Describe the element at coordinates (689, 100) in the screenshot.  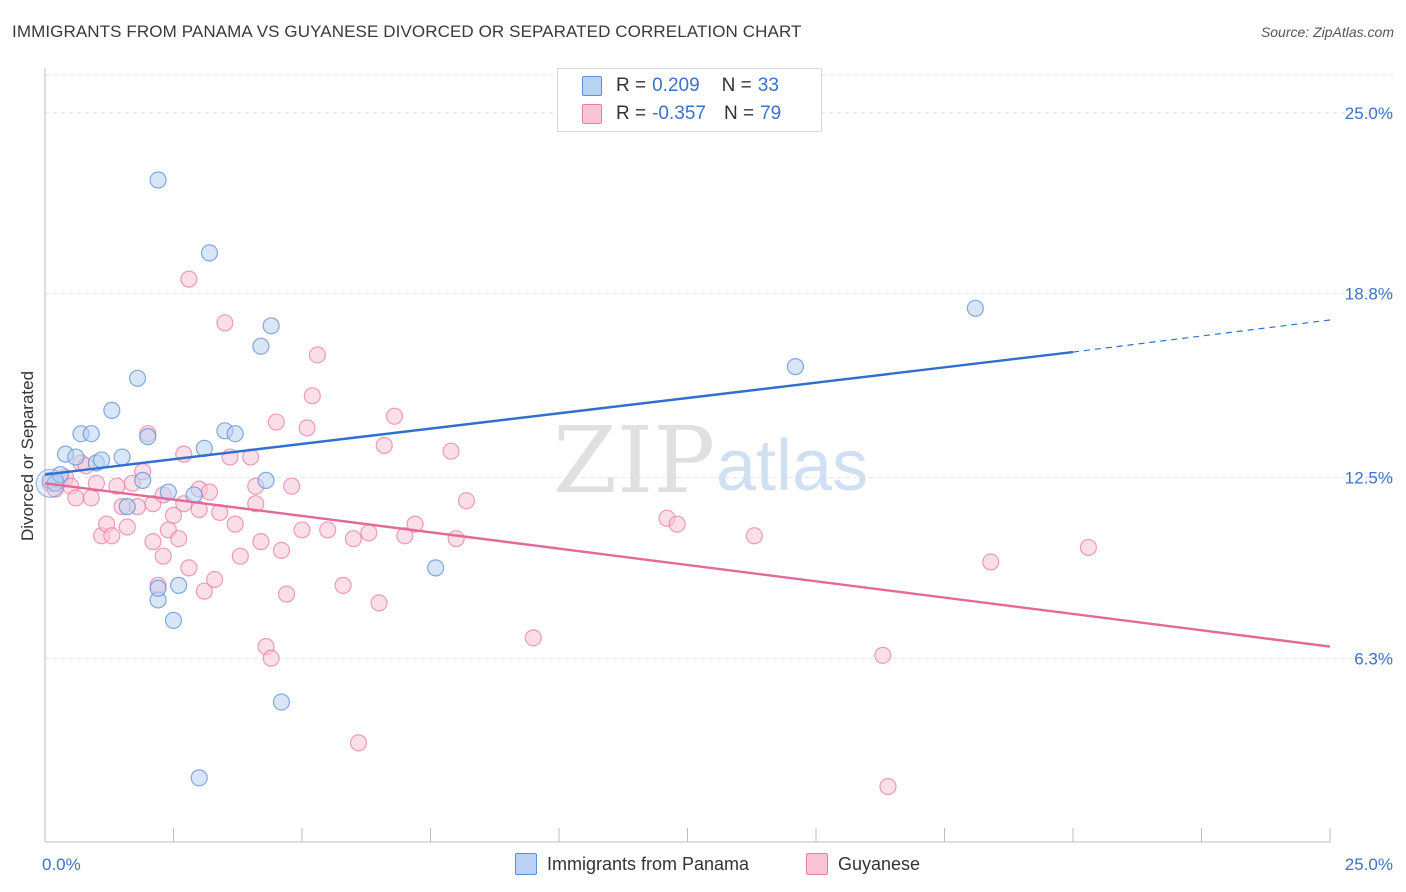
I see `correlation-legend: R = 0.209 N = 33 R = -0.357 N = 79` at that location.